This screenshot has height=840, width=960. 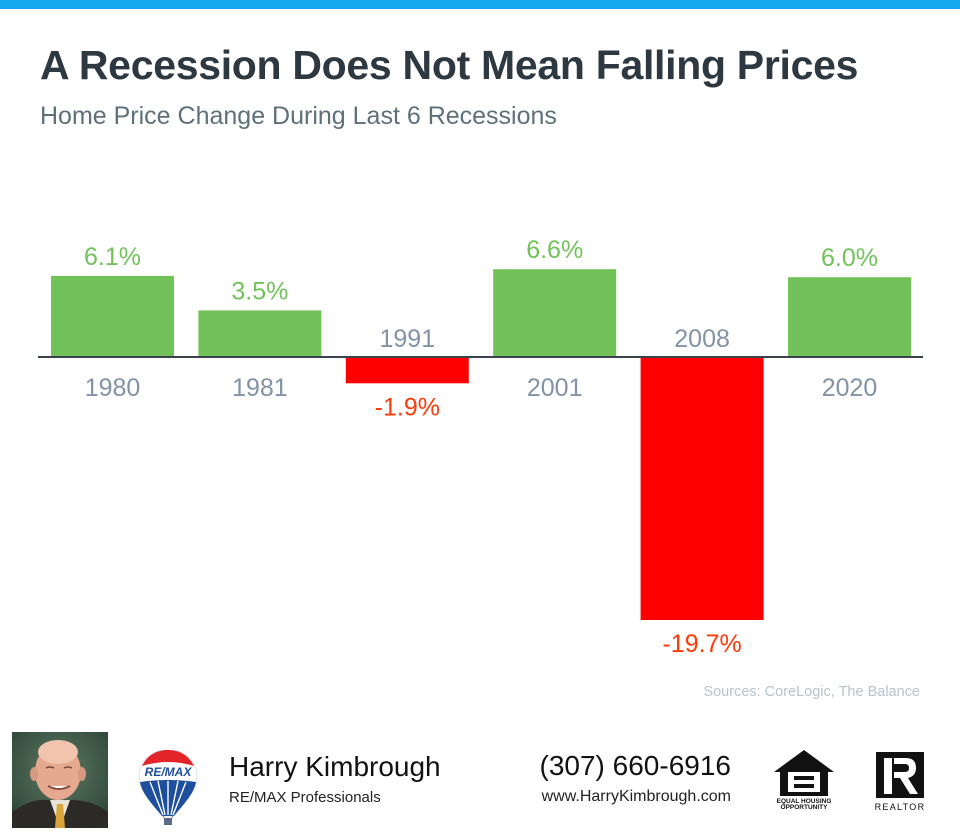 I want to click on value-label-1981: 3.5%, so click(x=259, y=291).